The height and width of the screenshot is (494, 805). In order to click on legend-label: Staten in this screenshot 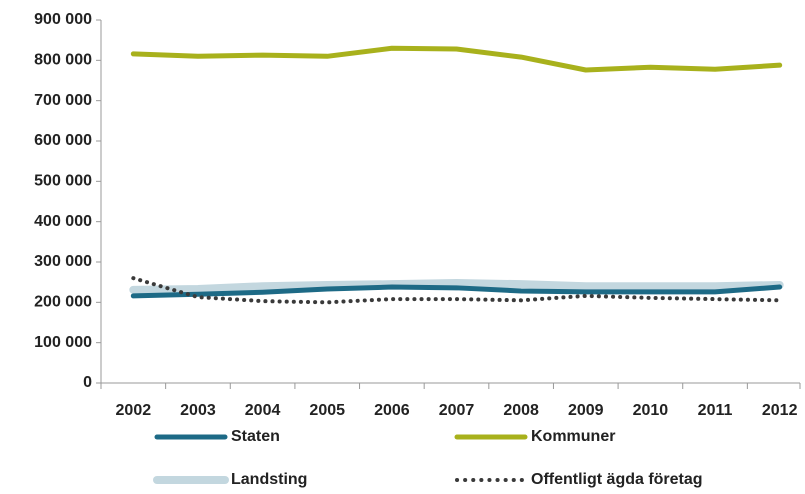, I will do `click(255, 436)`.